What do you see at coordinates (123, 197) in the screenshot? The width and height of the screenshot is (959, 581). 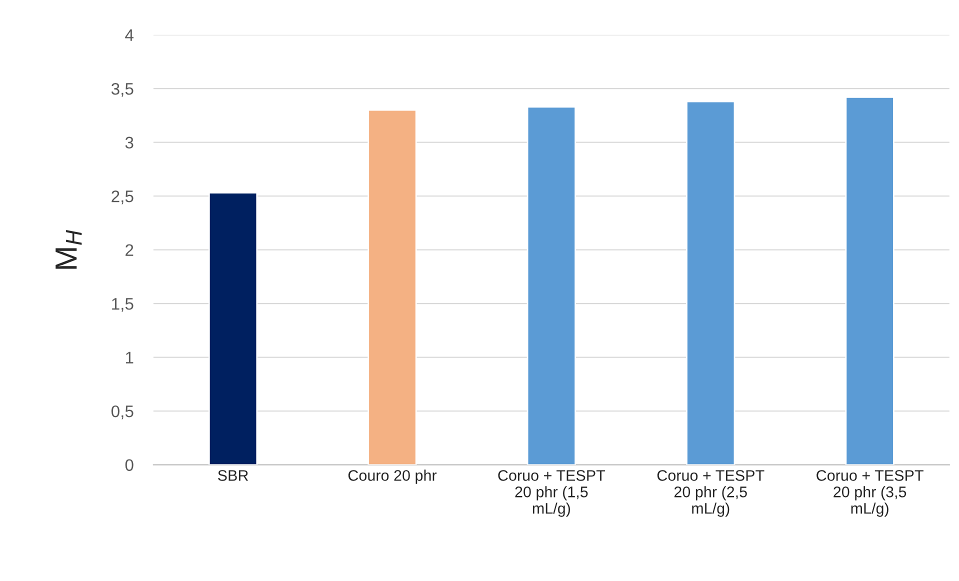 I see `y-tick-label: 2,5` at bounding box center [123, 197].